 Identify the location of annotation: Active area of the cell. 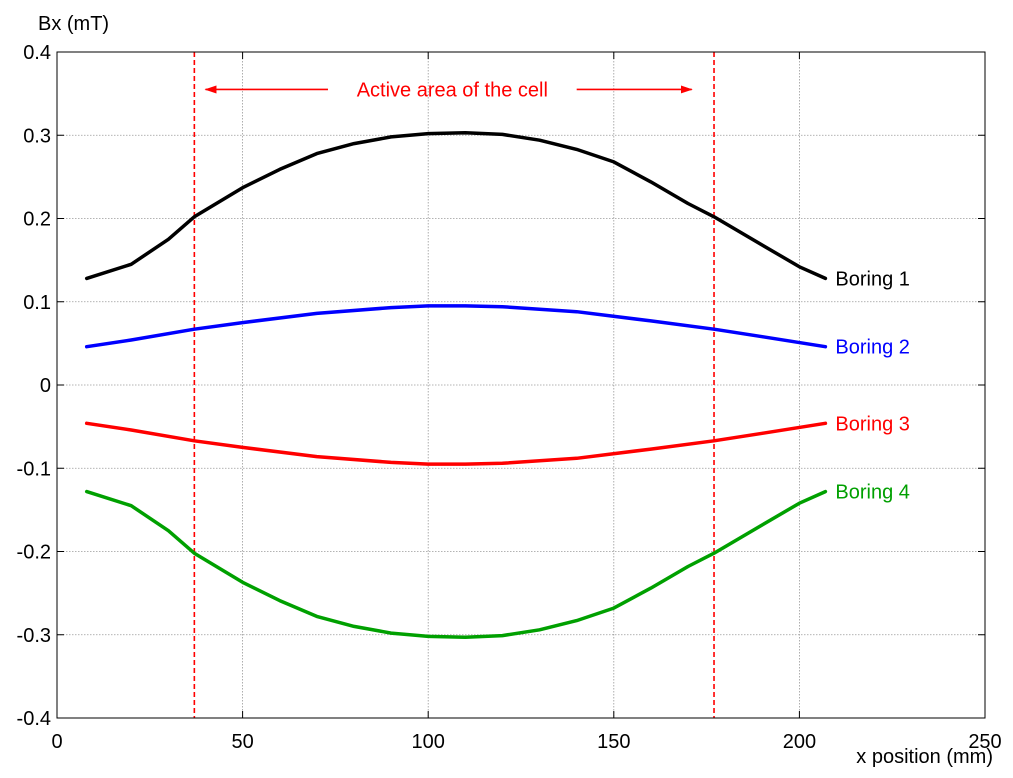
(448, 90).